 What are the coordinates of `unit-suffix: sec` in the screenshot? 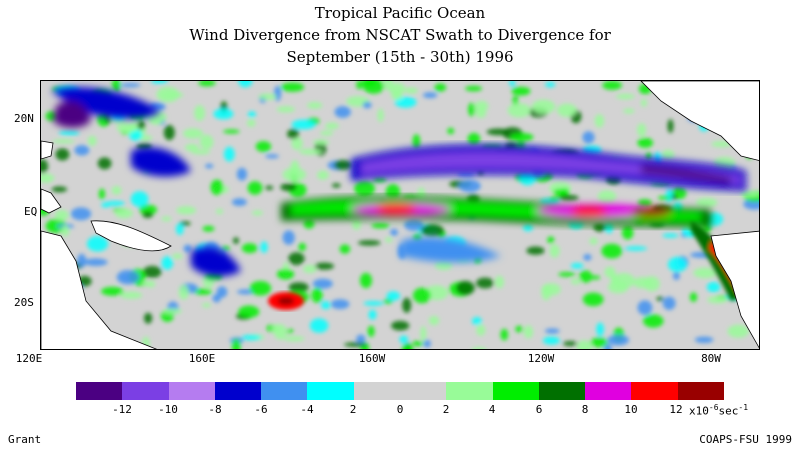 It's located at (728, 411).